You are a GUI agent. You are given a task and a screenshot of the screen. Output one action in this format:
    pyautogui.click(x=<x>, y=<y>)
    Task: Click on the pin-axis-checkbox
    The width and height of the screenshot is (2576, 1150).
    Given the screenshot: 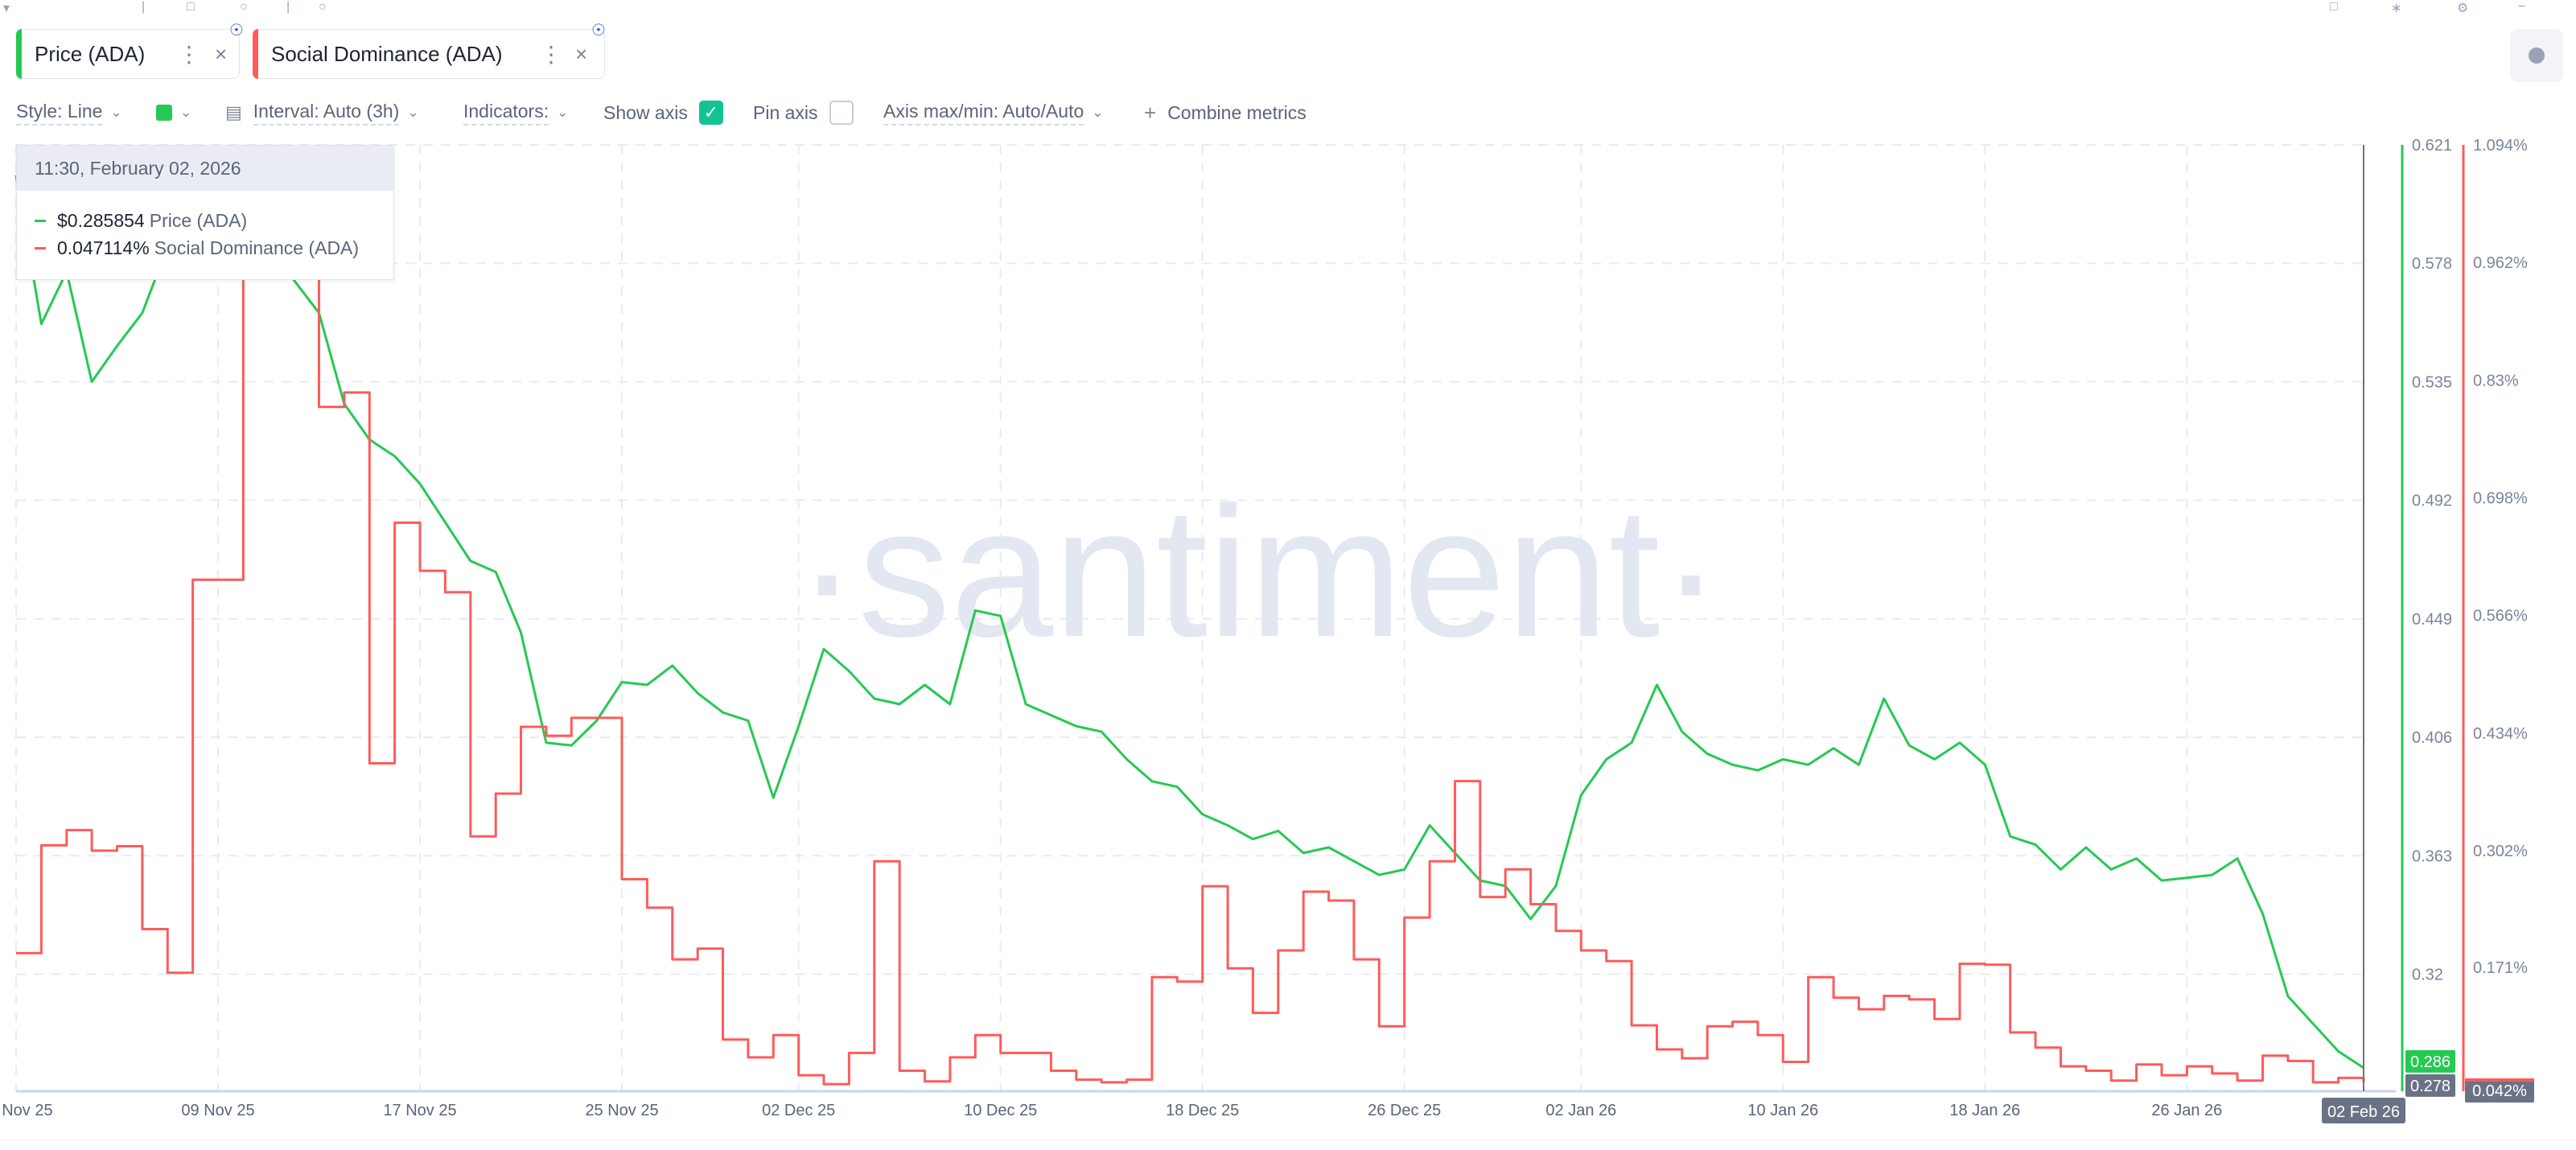 What is the action you would take?
    pyautogui.click(x=841, y=113)
    